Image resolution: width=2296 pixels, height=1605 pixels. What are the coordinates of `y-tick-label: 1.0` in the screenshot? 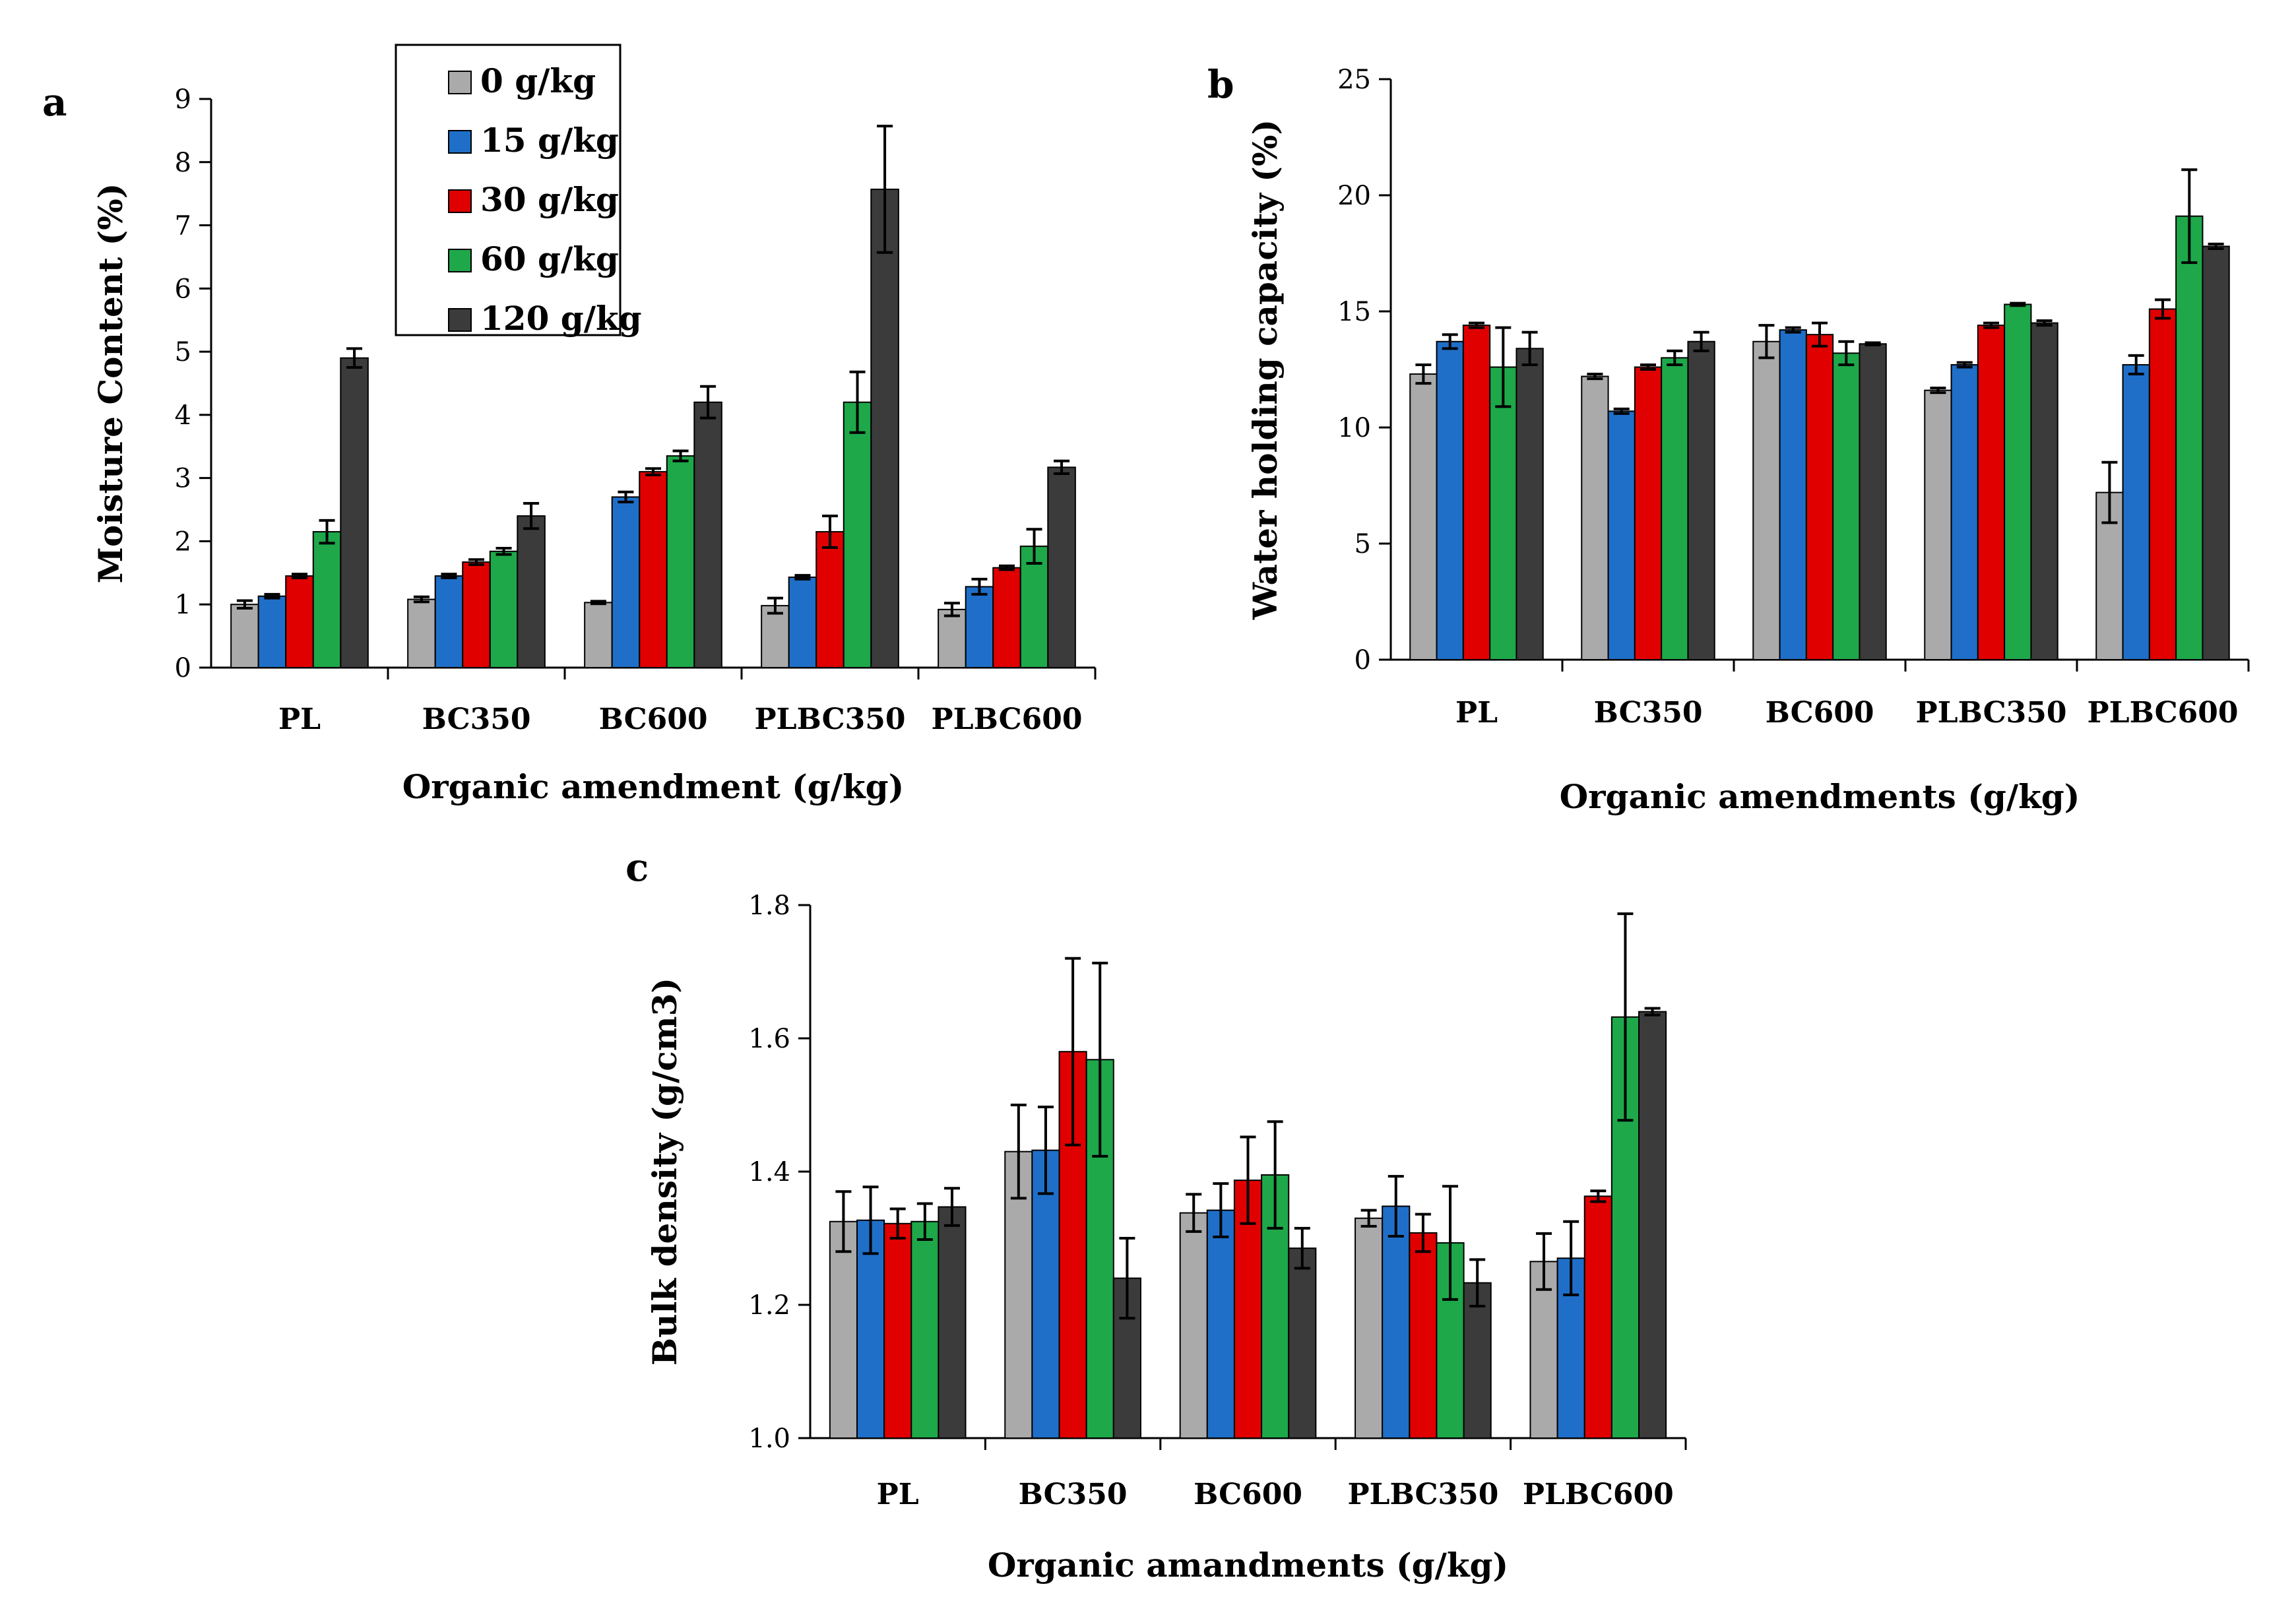 It's located at (769, 1439).